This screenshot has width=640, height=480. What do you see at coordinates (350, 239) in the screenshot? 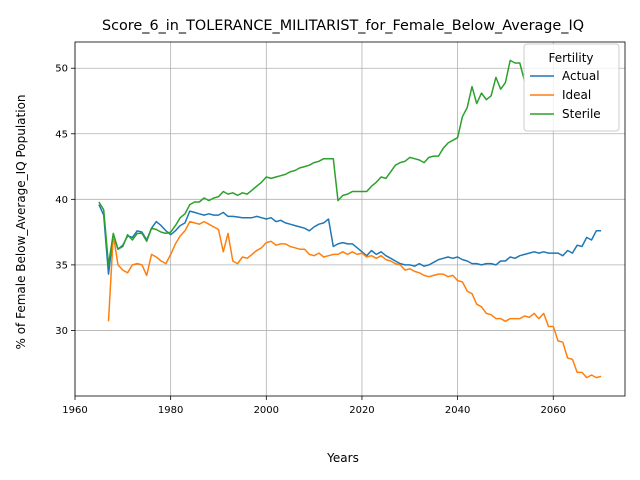
I see `series-line-actual` at bounding box center [350, 239].